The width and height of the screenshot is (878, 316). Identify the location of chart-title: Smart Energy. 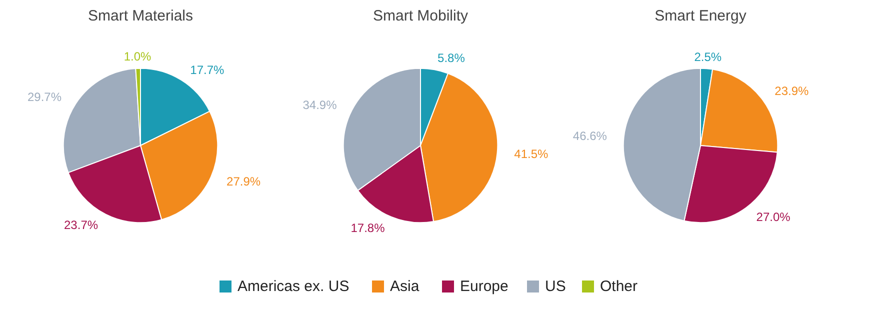
(700, 16).